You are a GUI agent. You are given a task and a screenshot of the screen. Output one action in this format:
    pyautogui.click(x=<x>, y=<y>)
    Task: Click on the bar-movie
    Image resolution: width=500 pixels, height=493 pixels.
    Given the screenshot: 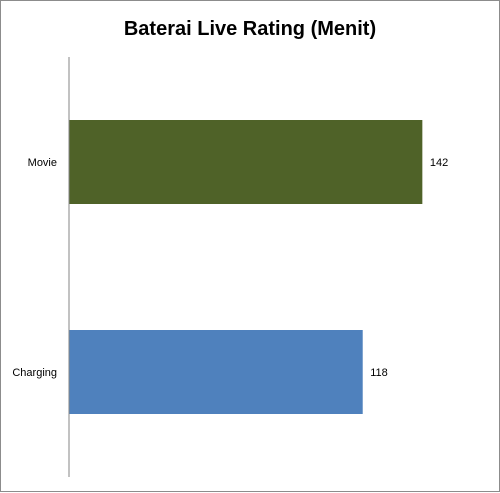 What is the action you would take?
    pyautogui.click(x=246, y=162)
    